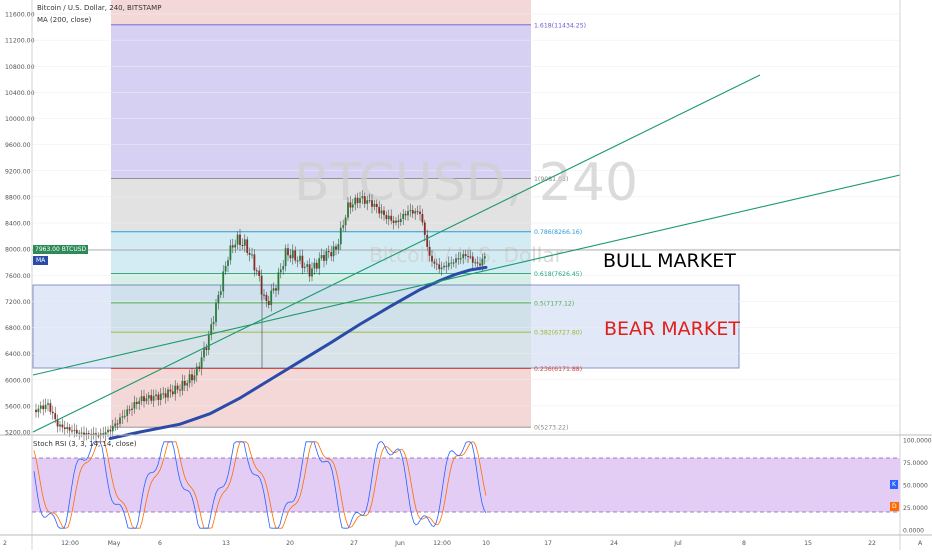  What do you see at coordinates (560, 25) in the screenshot?
I see `fib-level-label: 1.618(11434.25)` at bounding box center [560, 25].